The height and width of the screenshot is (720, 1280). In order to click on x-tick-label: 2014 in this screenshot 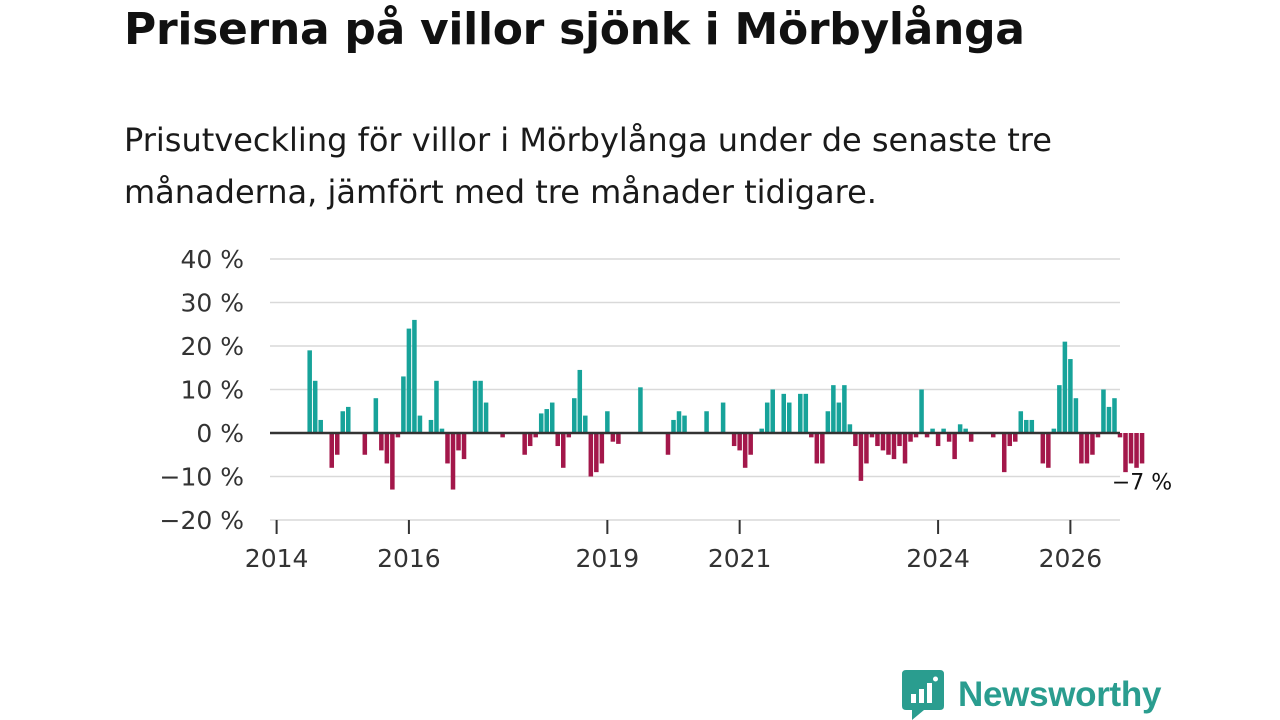, I will do `click(277, 558)`.